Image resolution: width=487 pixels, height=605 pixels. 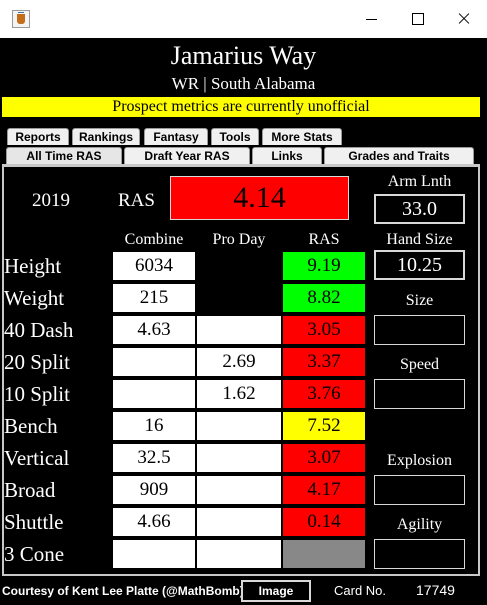 What do you see at coordinates (37, 362) in the screenshot?
I see `metric-label: 20 Split` at bounding box center [37, 362].